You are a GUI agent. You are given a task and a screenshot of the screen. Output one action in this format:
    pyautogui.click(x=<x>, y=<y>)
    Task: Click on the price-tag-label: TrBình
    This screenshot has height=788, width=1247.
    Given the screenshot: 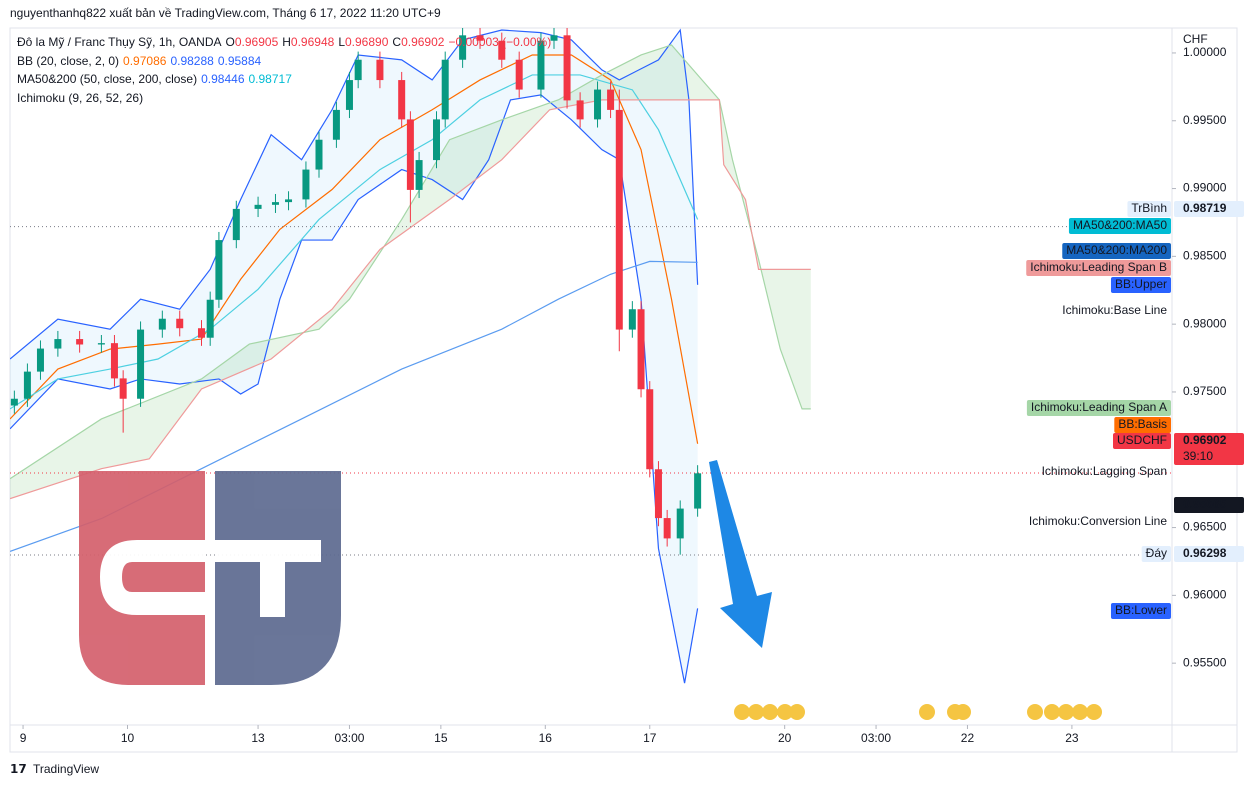 What is the action you would take?
    pyautogui.click(x=1149, y=208)
    